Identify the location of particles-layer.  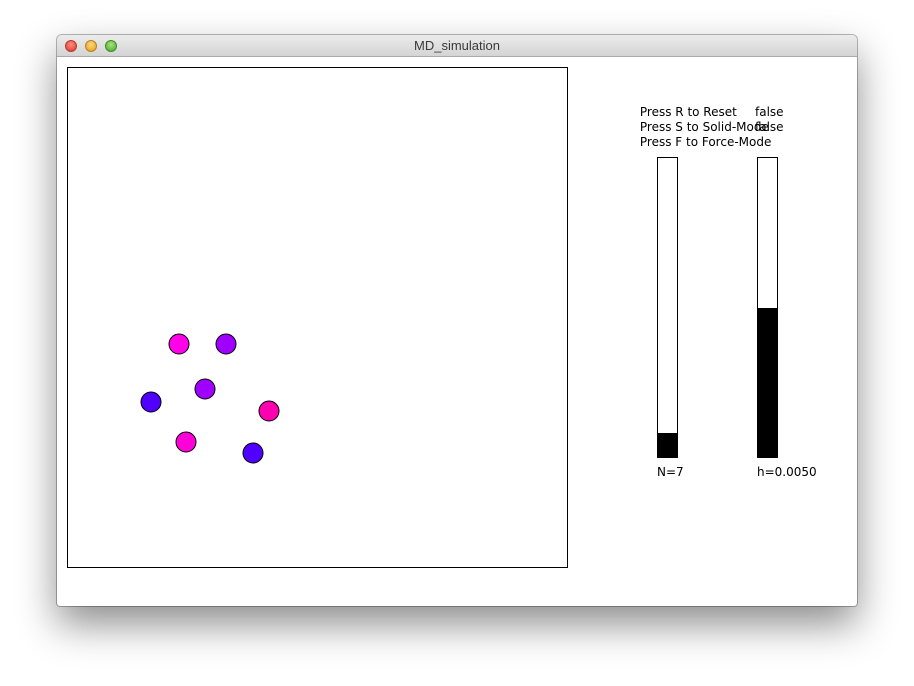
(210, 398).